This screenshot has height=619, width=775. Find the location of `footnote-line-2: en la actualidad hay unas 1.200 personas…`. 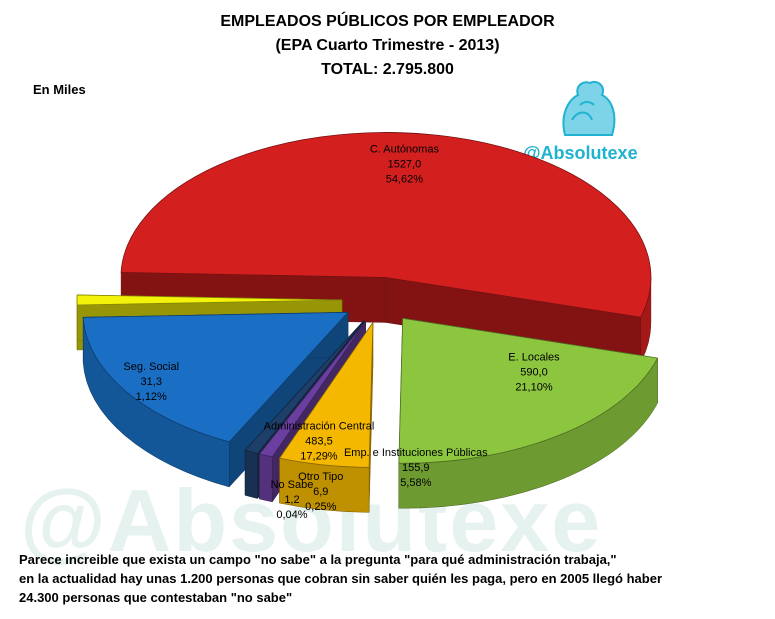

footnote-line-2: en la actualidad hay unas 1.200 personas… is located at coordinates (341, 578).